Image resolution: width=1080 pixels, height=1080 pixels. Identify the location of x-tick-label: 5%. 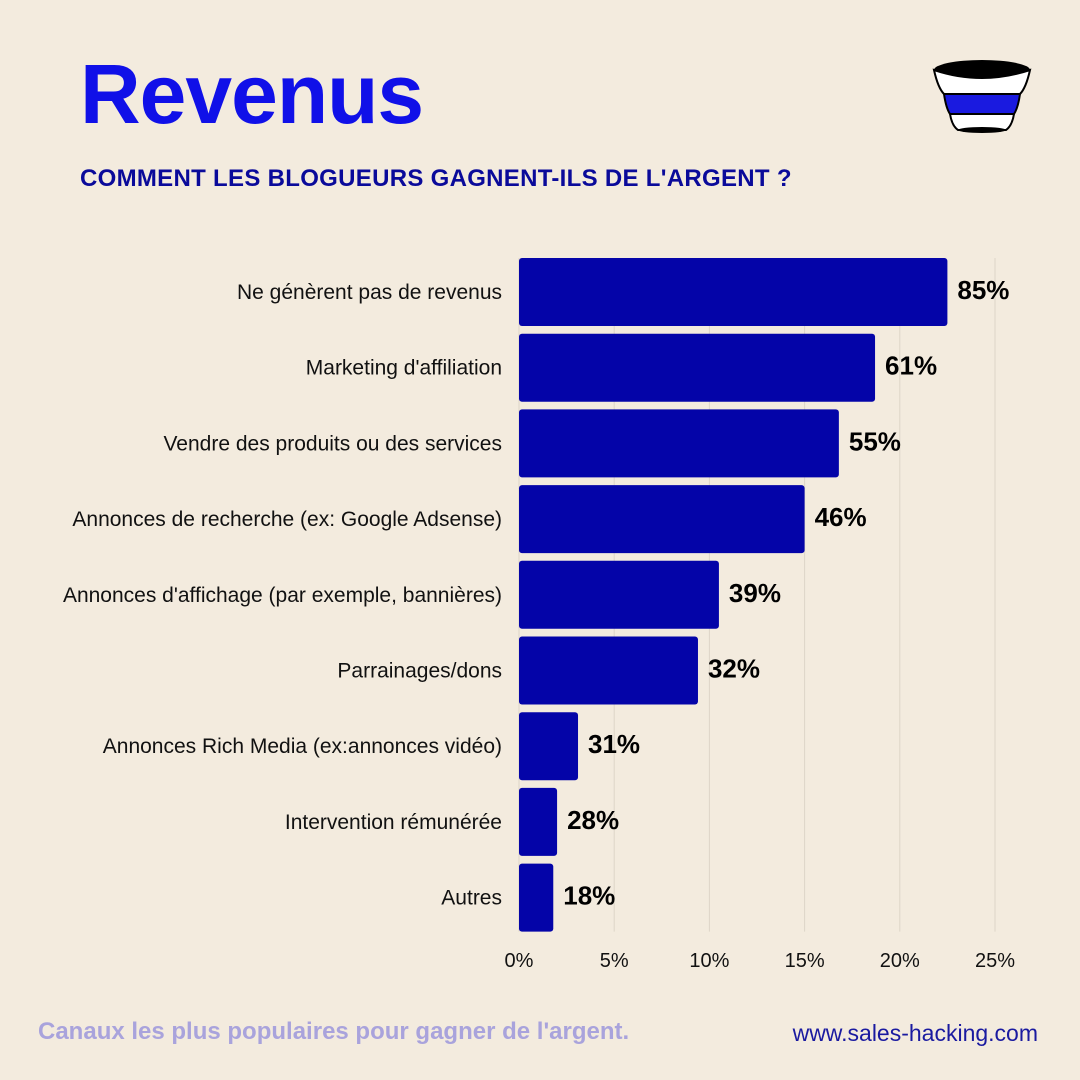
(614, 961).